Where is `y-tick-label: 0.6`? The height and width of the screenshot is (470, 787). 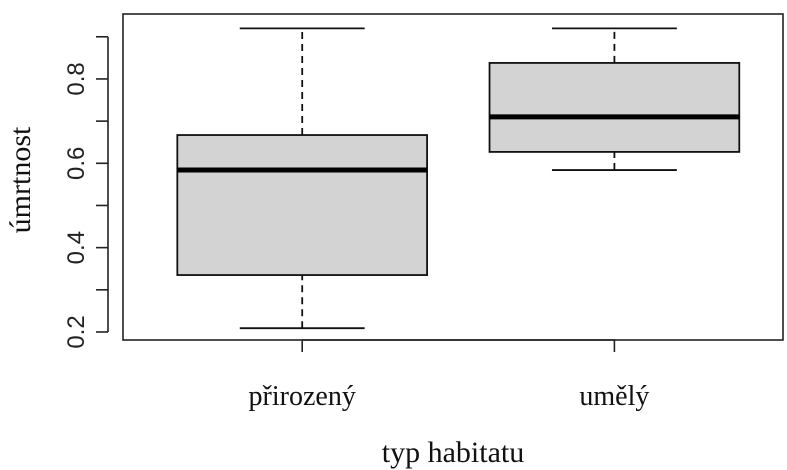
y-tick-label: 0.6 is located at coordinates (76, 163).